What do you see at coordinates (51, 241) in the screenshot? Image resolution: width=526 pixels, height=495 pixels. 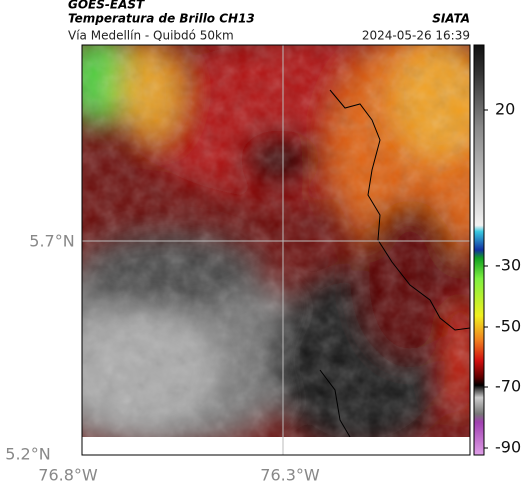 I see `lat-label: 5.7°N` at bounding box center [51, 241].